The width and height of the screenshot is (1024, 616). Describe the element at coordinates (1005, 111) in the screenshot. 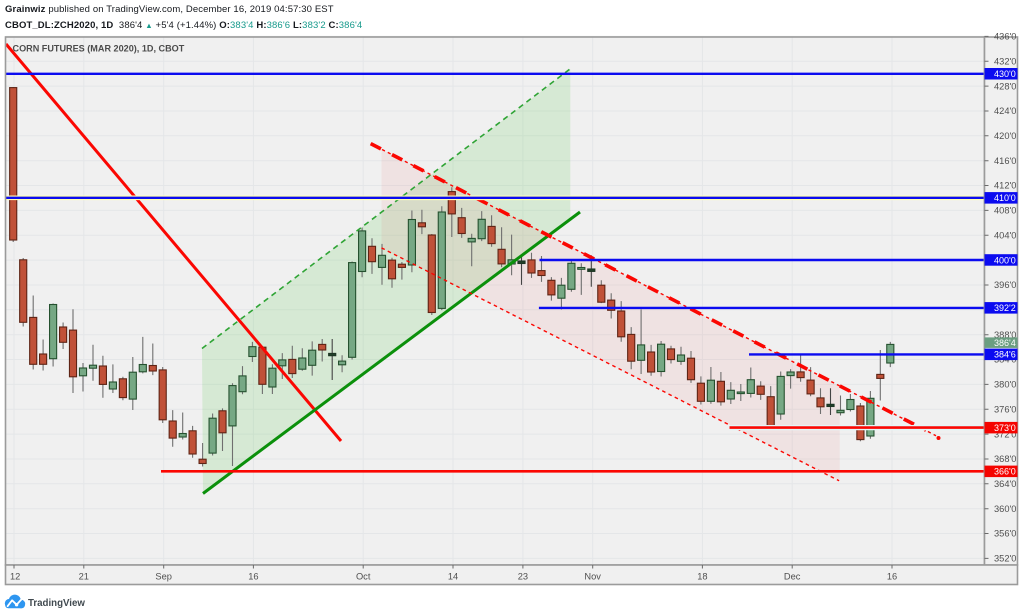

I see `svg-text: 424'0` at that location.